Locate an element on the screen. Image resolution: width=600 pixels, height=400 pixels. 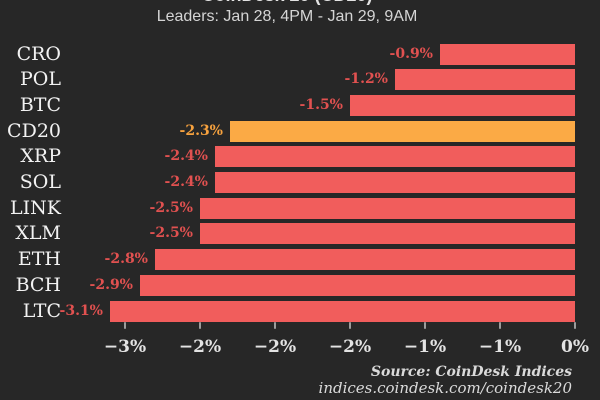
bar-value-label: -2.3% is located at coordinates (201, 130).